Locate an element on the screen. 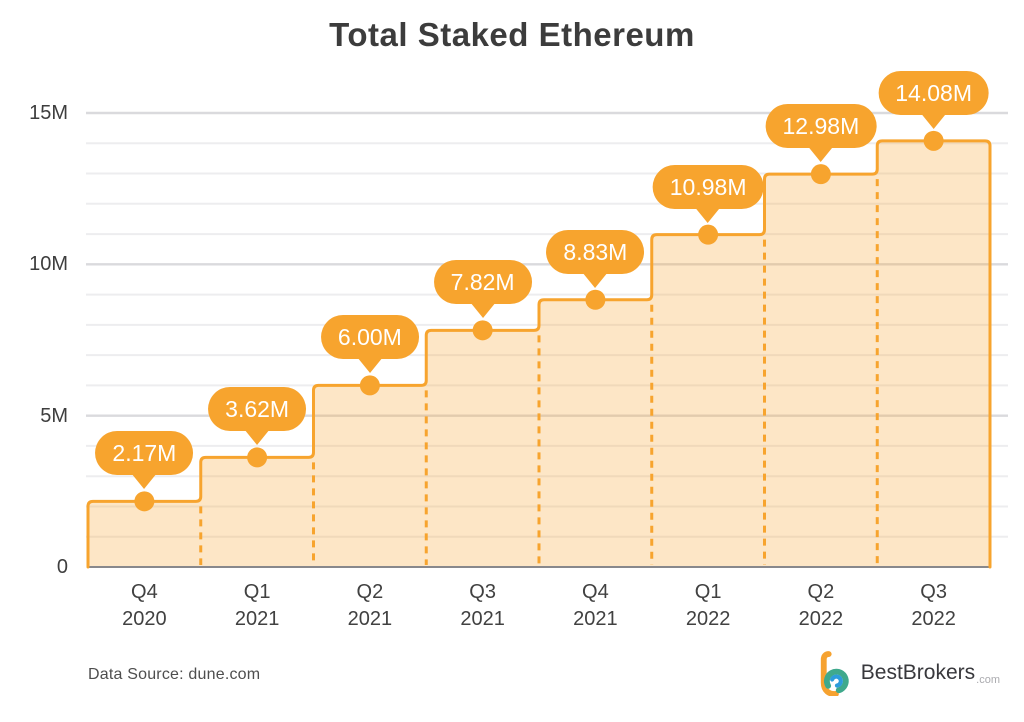 Image resolution: width=1024 pixels, height=722 pixels. x-axis-tick-label: Q4 2021 is located at coordinates (595, 606).